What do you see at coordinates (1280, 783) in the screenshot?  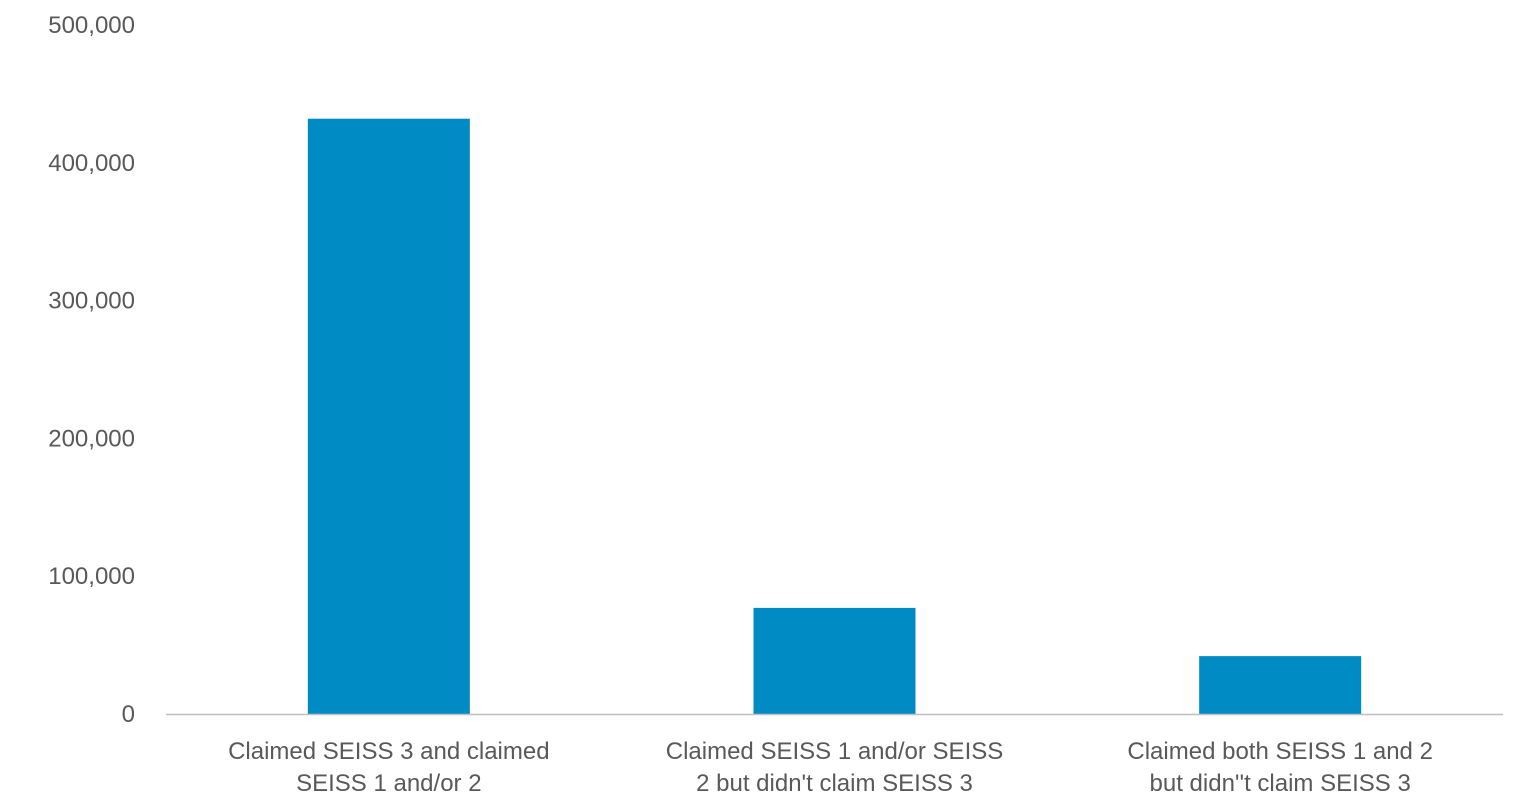 I see `x-category-label: but didn''t claim SEISS 3` at bounding box center [1280, 783].